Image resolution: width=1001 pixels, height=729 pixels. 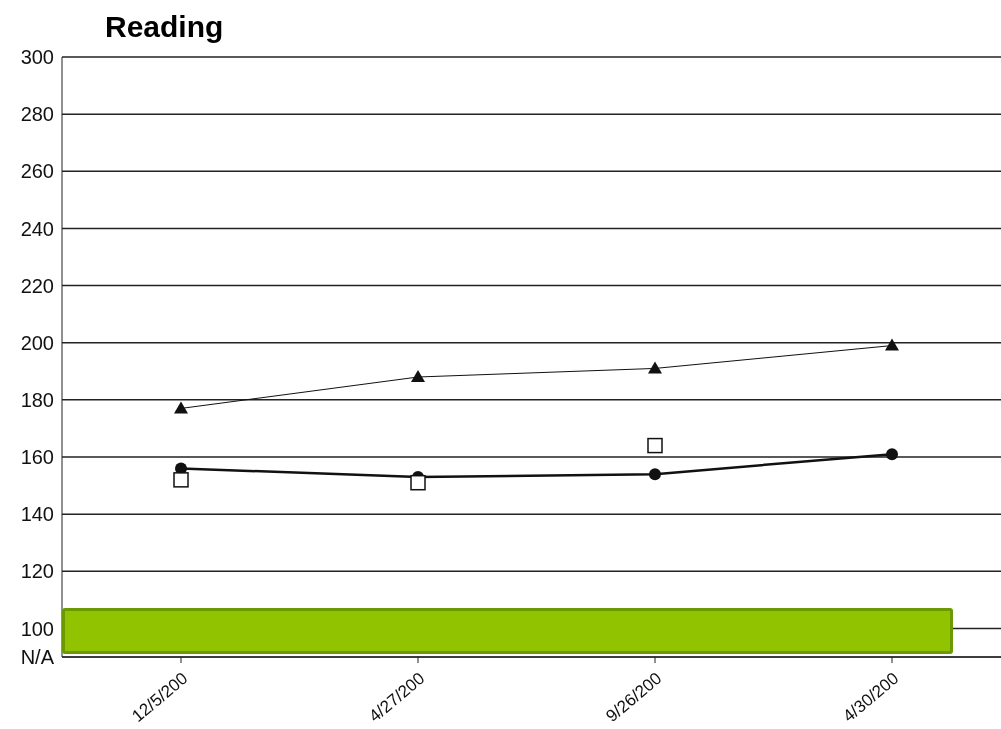 I want to click on y-tick-label: 280, so click(x=37, y=114).